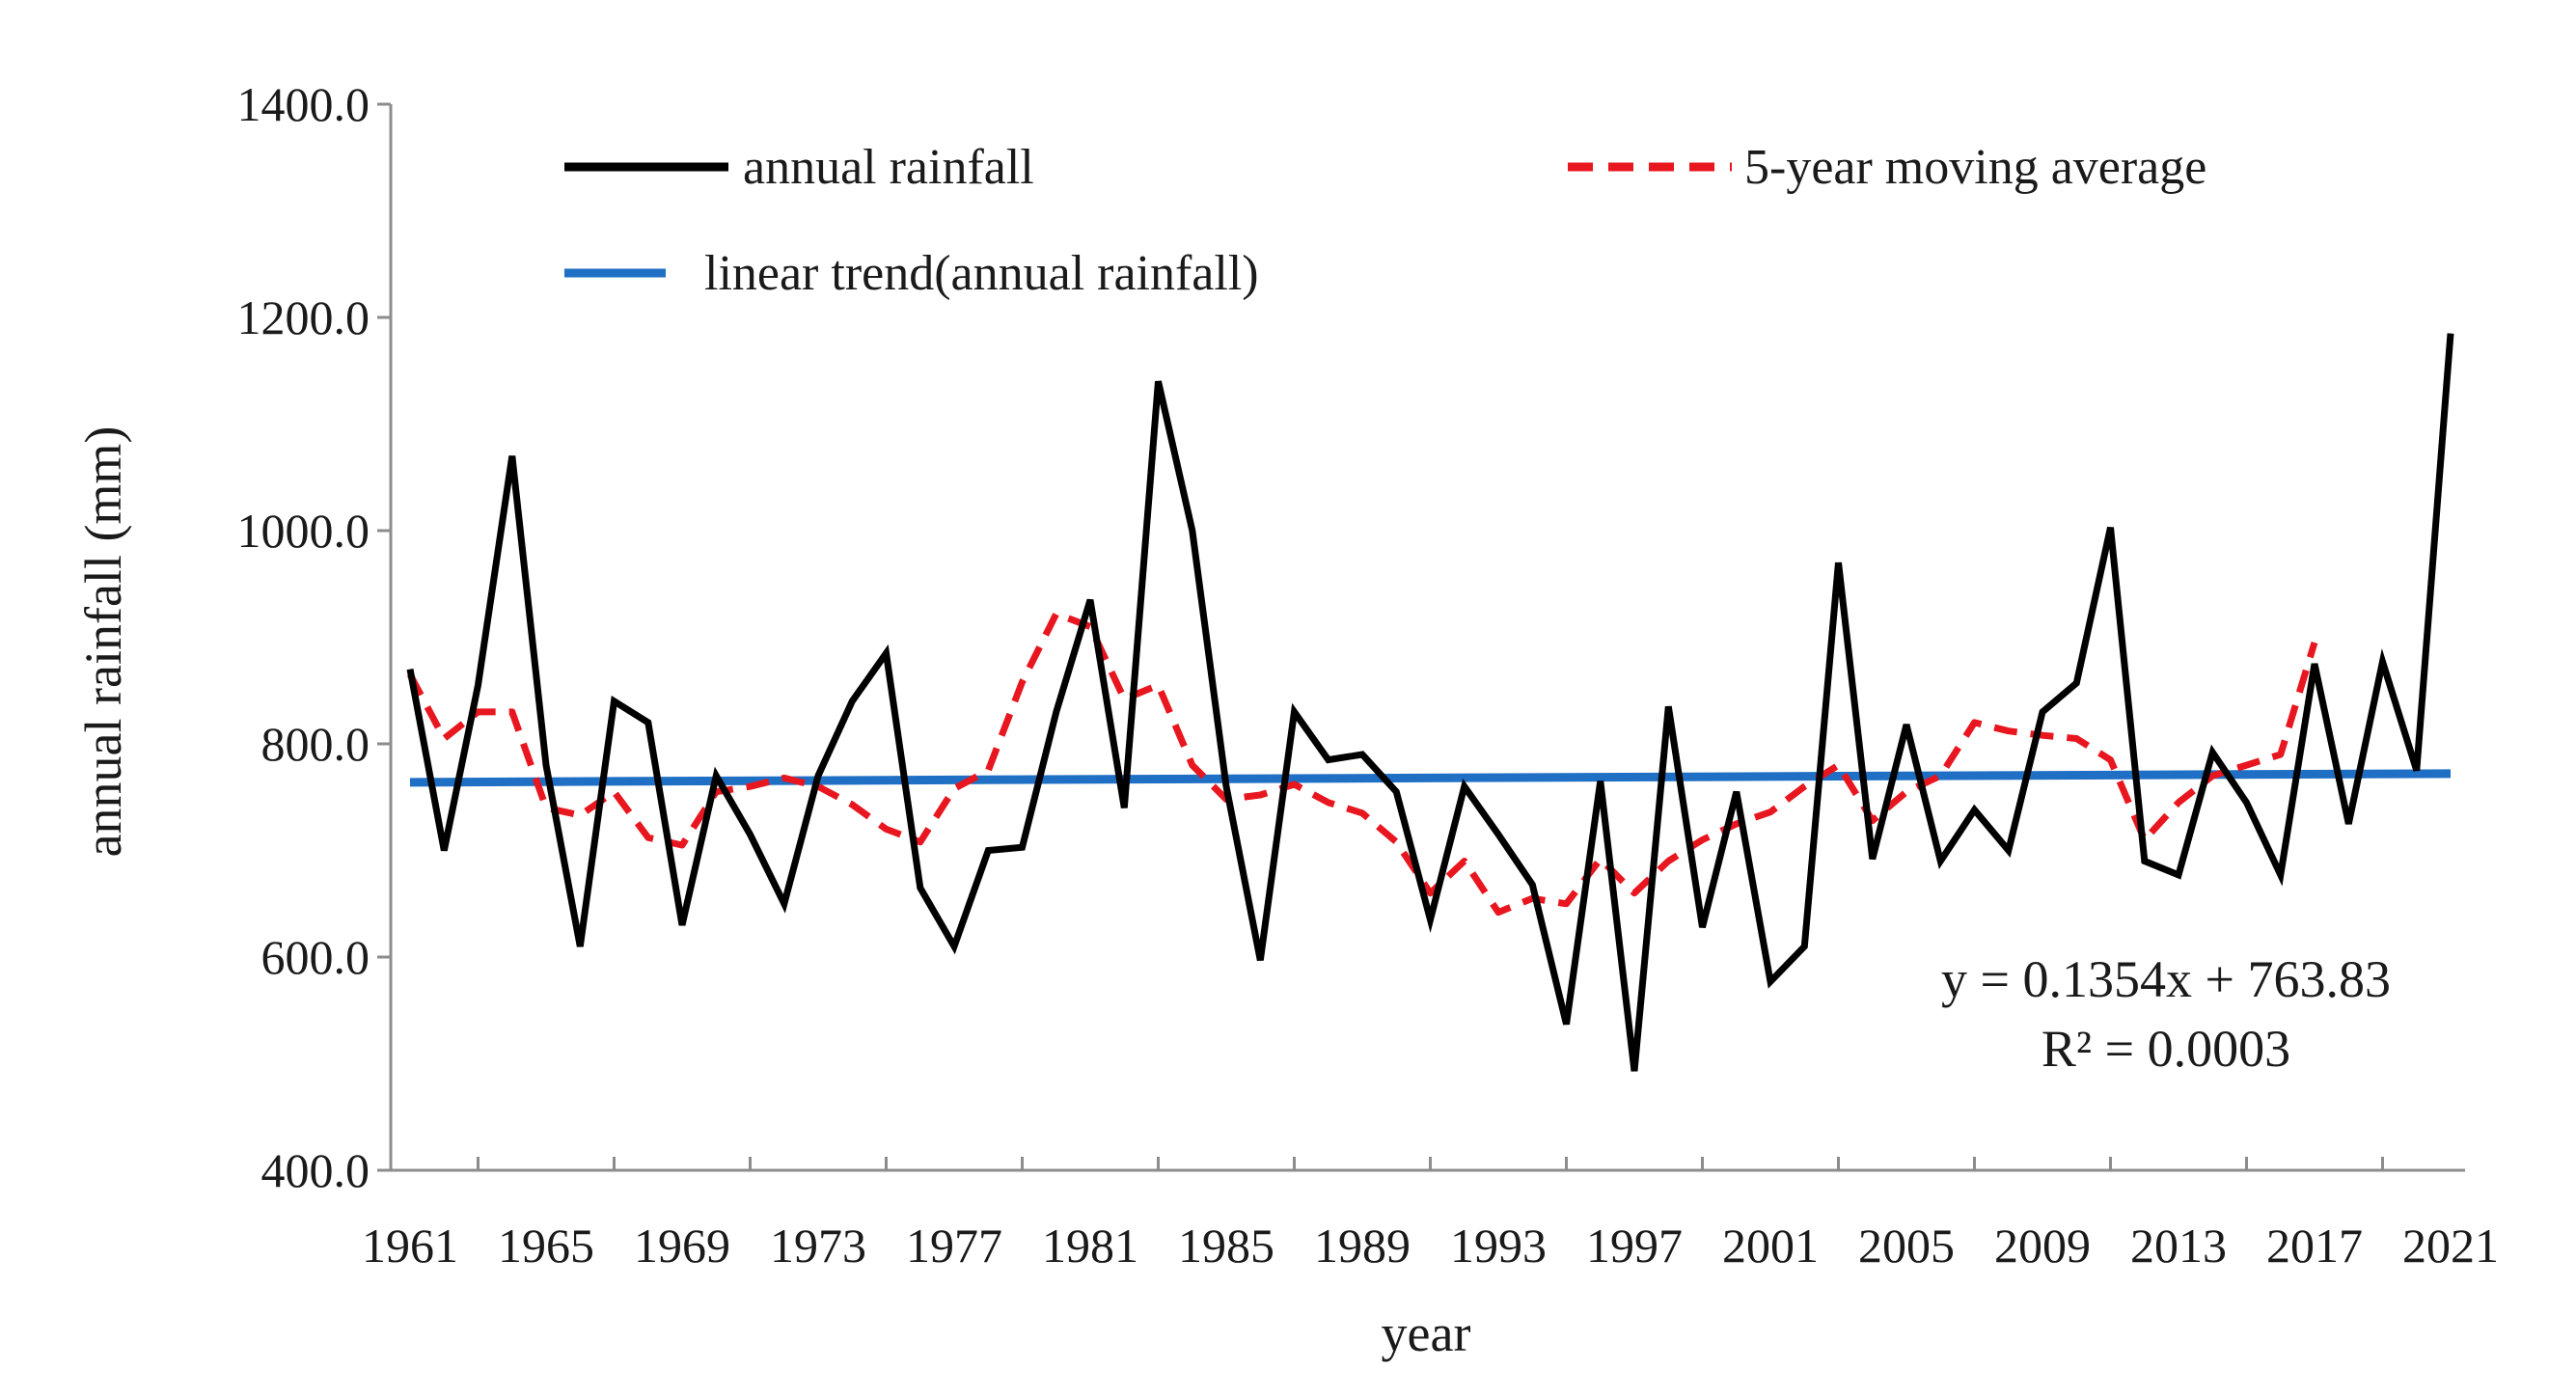 This screenshot has width=2576, height=1397. Describe the element at coordinates (304, 317) in the screenshot. I see `y-tick-label: 1200.0` at that location.